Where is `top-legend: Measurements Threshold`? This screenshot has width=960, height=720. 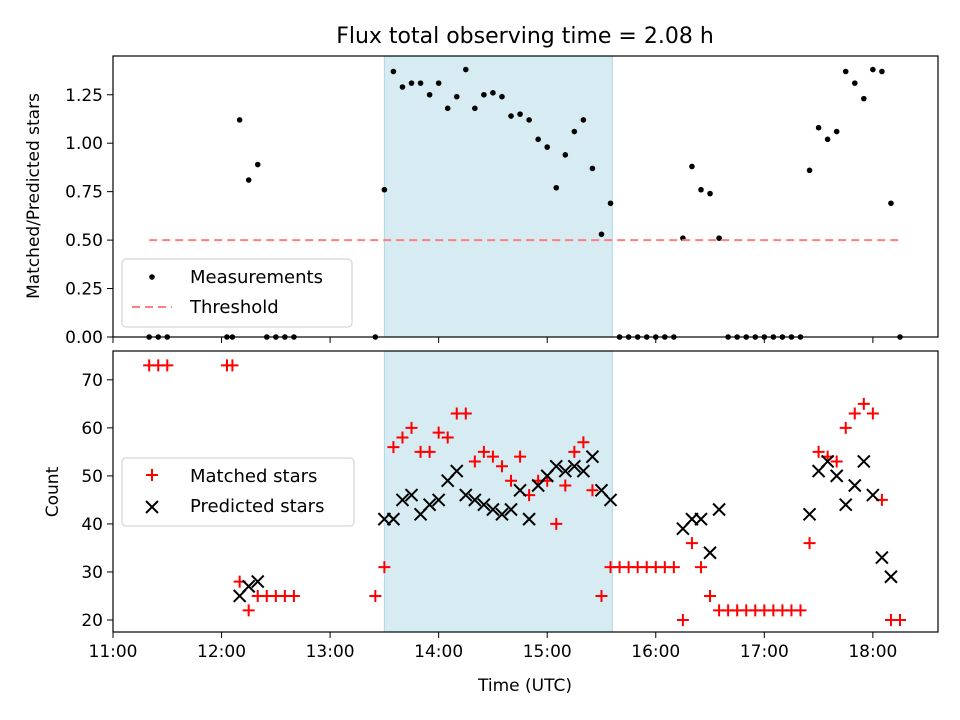
top-legend: Measurements Threshold is located at coordinates (237, 293).